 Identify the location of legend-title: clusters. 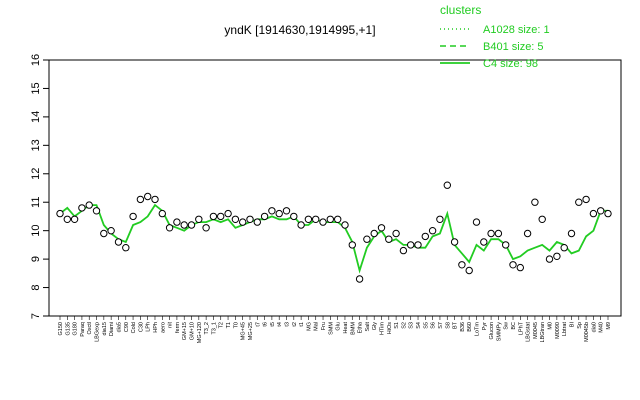
(460, 10).